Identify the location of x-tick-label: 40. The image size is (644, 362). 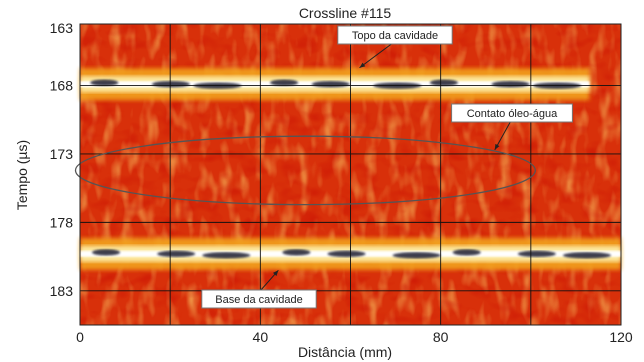
(261, 337).